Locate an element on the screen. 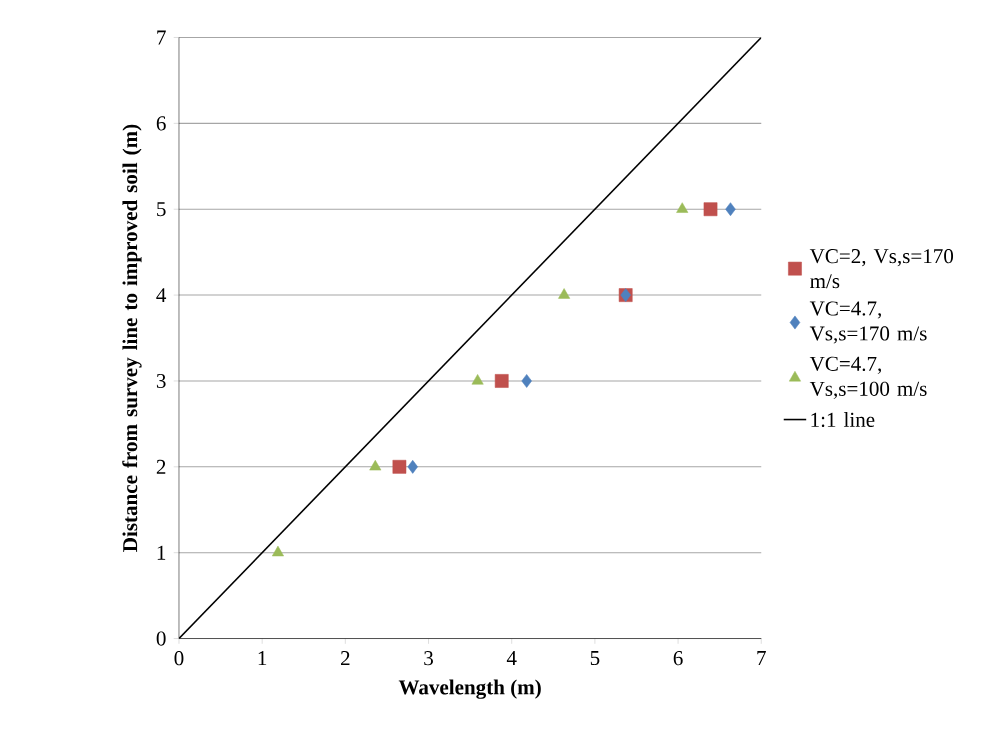  x-tick-label: 2 is located at coordinates (345, 658).